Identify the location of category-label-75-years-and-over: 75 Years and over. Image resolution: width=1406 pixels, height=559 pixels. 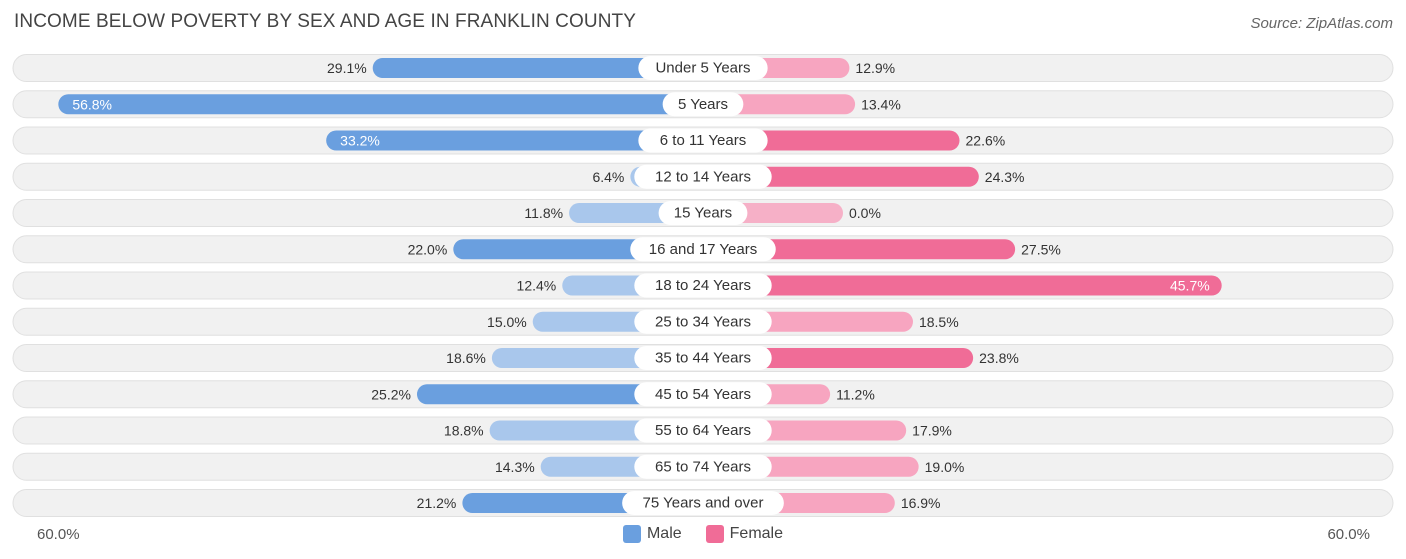
(703, 503).